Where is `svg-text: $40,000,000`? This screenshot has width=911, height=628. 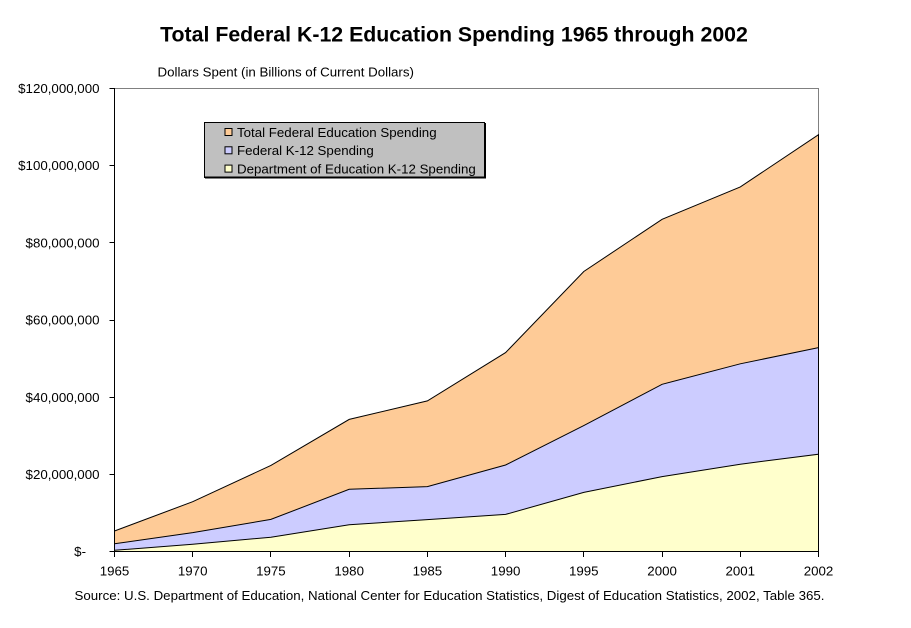 svg-text: $40,000,000 is located at coordinates (63, 397).